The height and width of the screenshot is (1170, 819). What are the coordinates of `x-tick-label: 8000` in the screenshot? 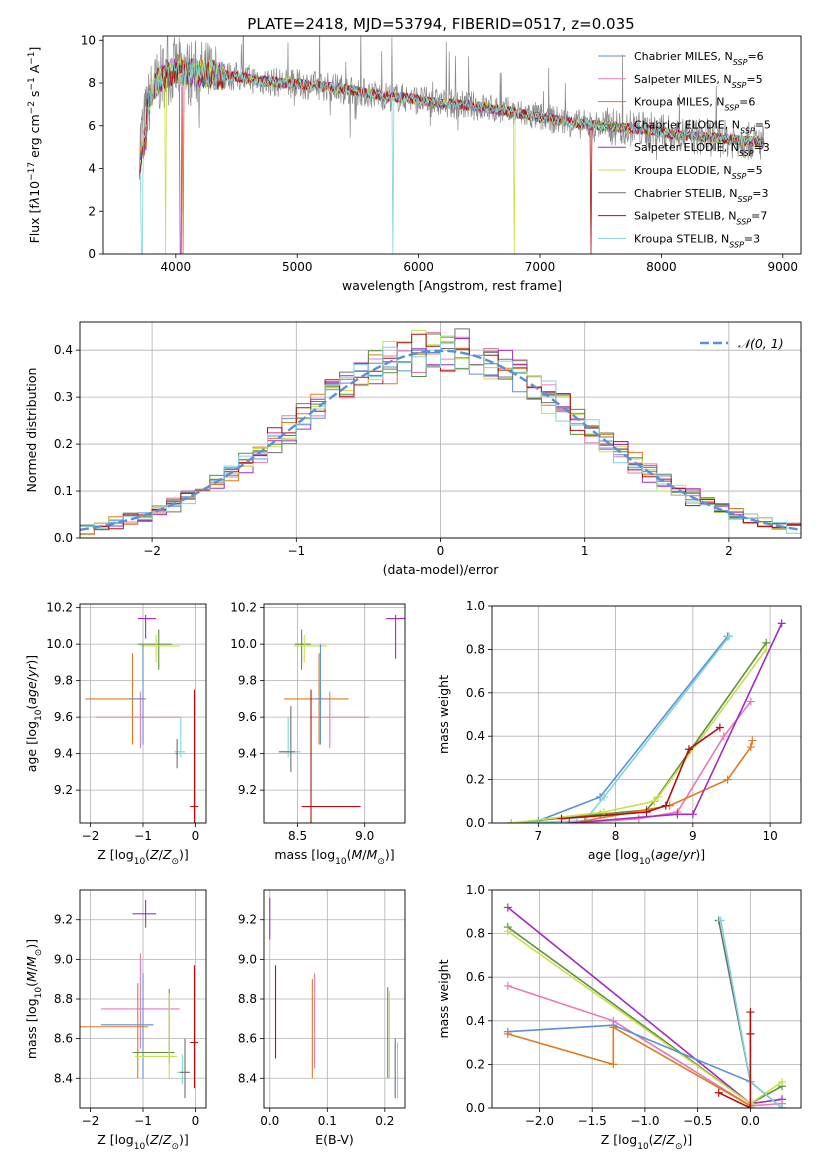 It's located at (661, 267).